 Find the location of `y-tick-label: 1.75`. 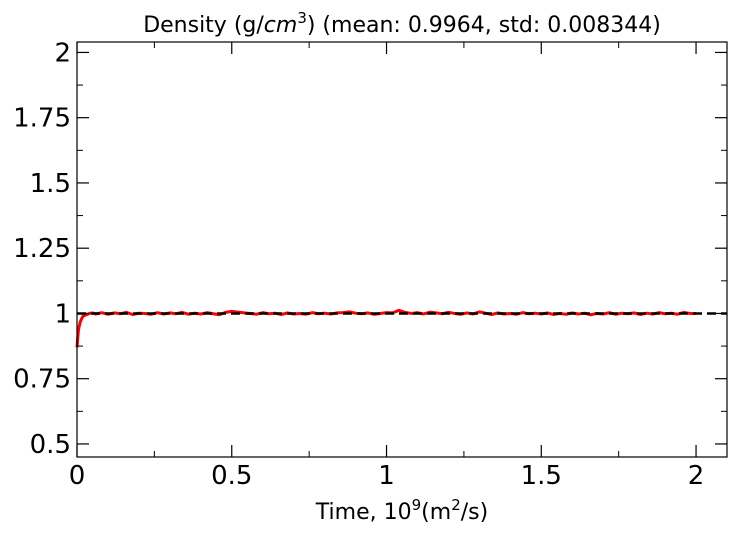

y-tick-label: 1.75 is located at coordinates (42, 119).